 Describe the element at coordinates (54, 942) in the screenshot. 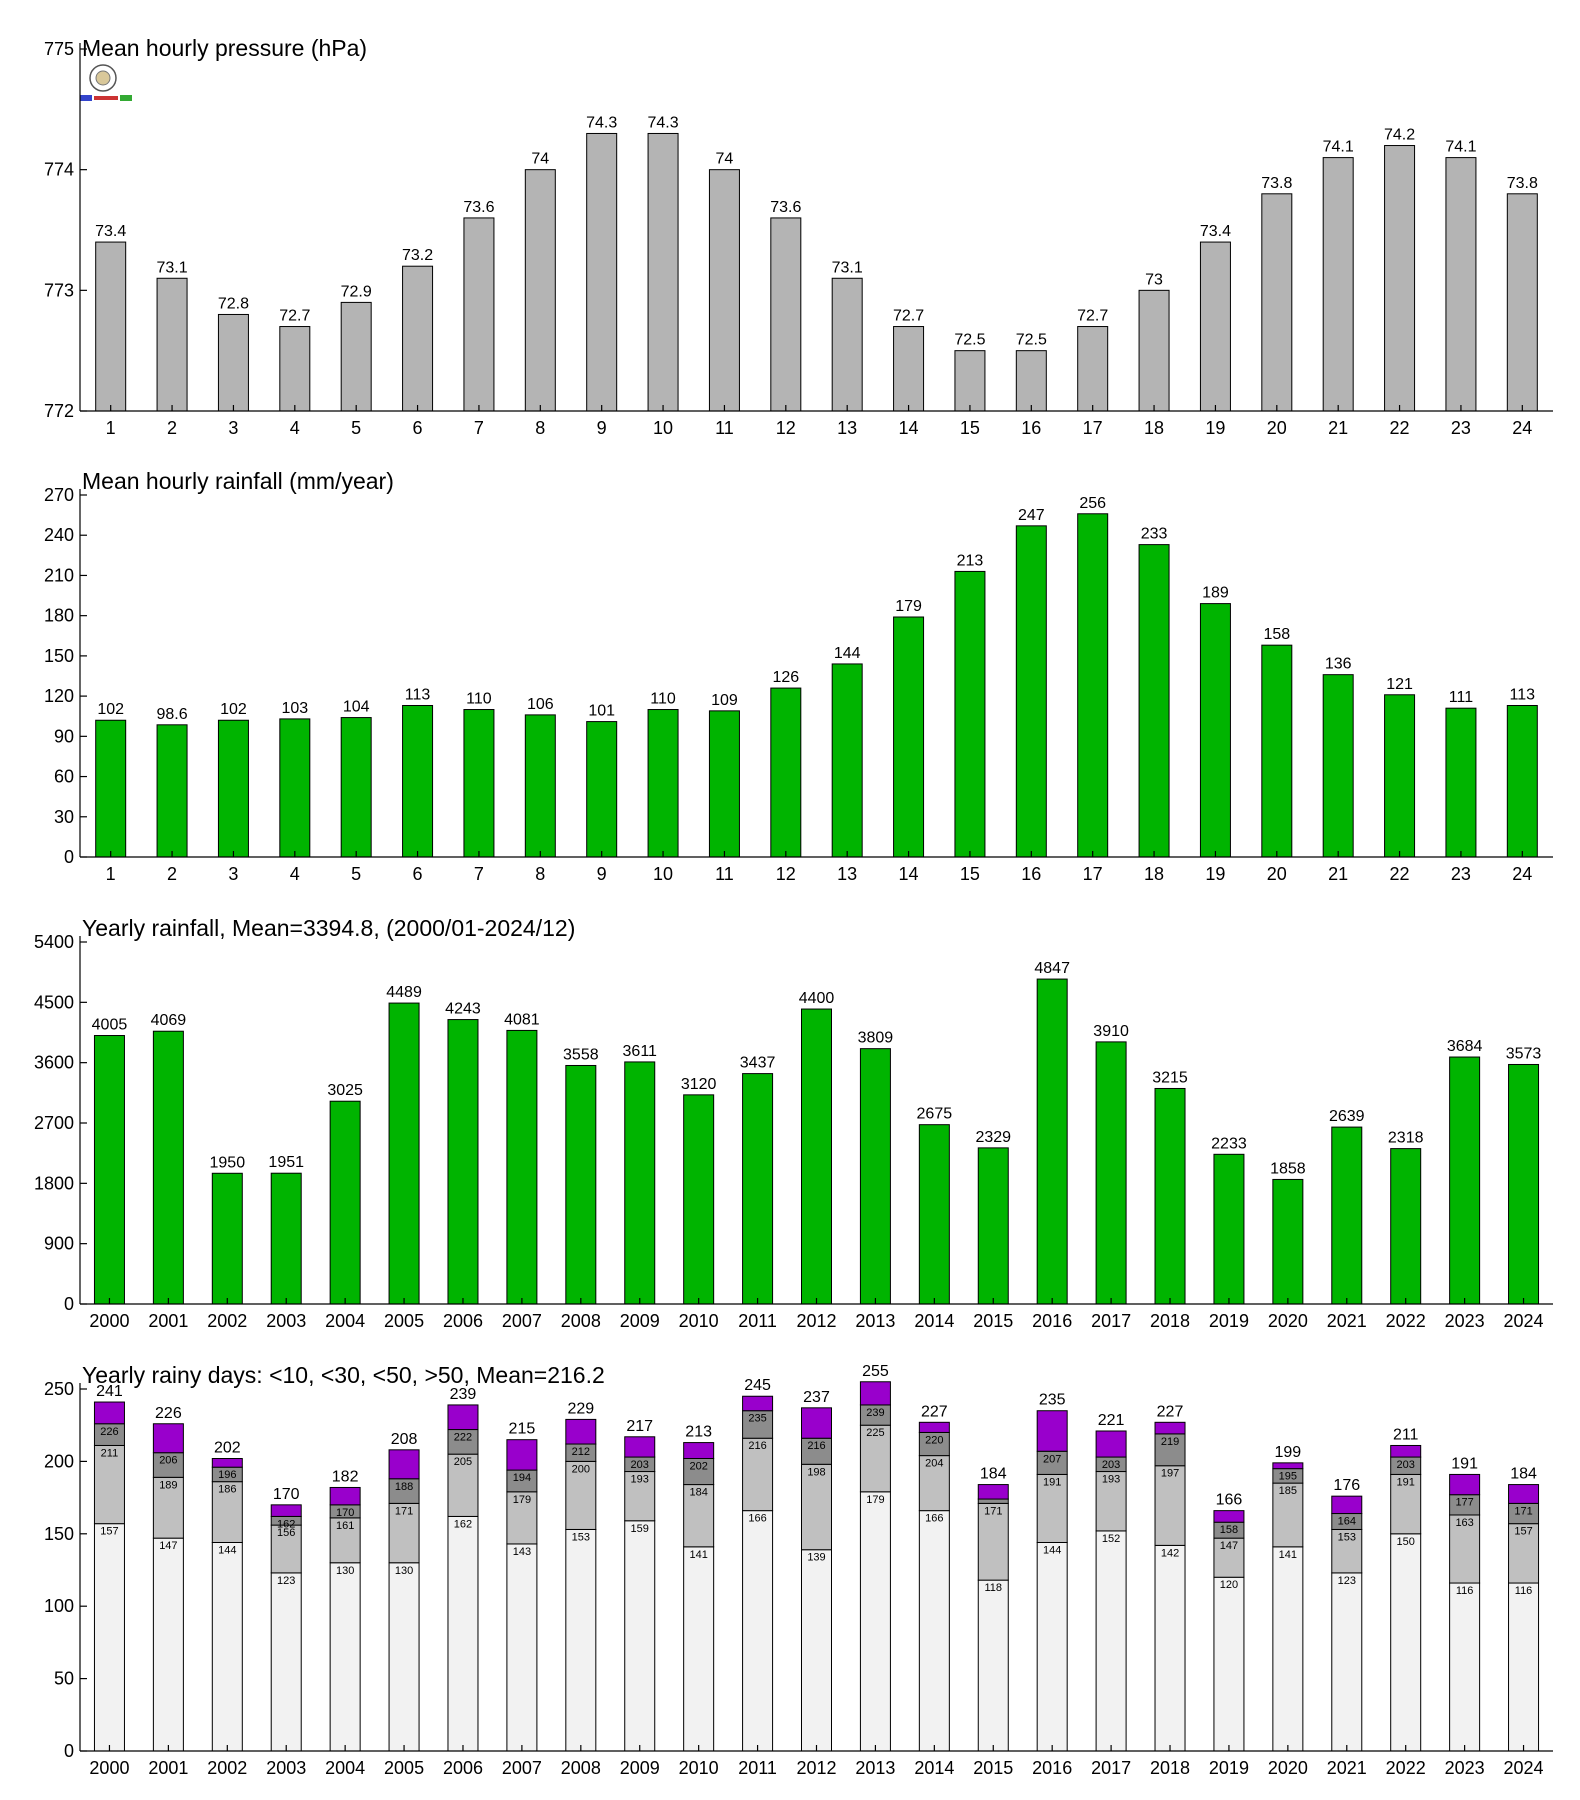

I see `y-tick-label: 5400` at that location.